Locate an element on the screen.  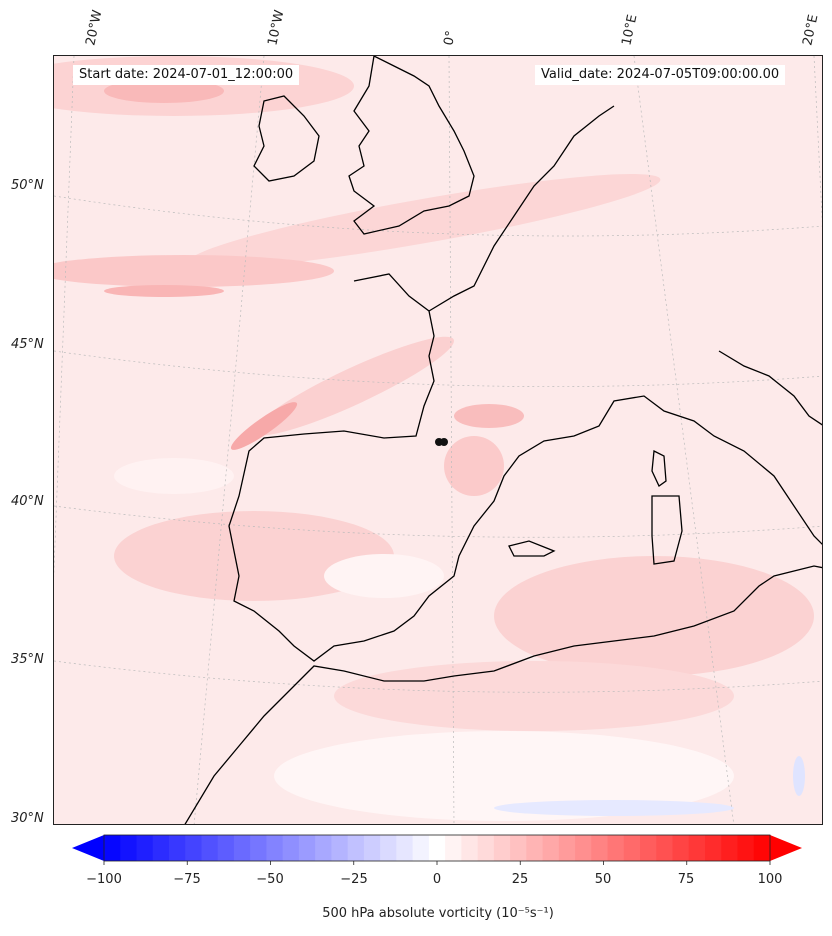
lat-label-50n: 50°N is located at coordinates (27, 185).